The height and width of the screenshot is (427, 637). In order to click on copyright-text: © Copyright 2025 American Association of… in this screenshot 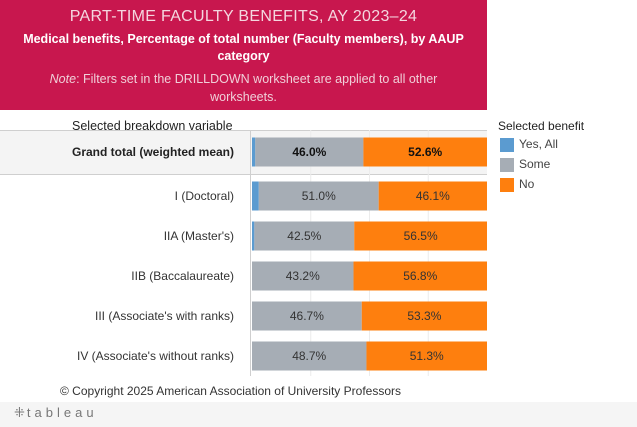, I will do `click(230, 391)`.